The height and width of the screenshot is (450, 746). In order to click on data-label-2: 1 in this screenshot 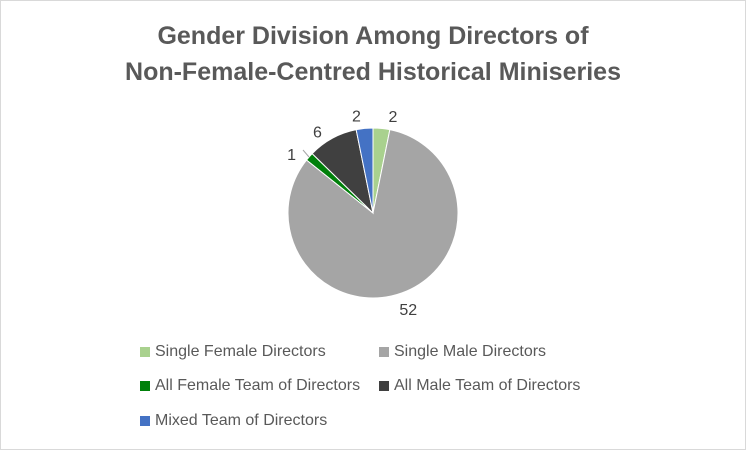, I will do `click(291, 155)`.